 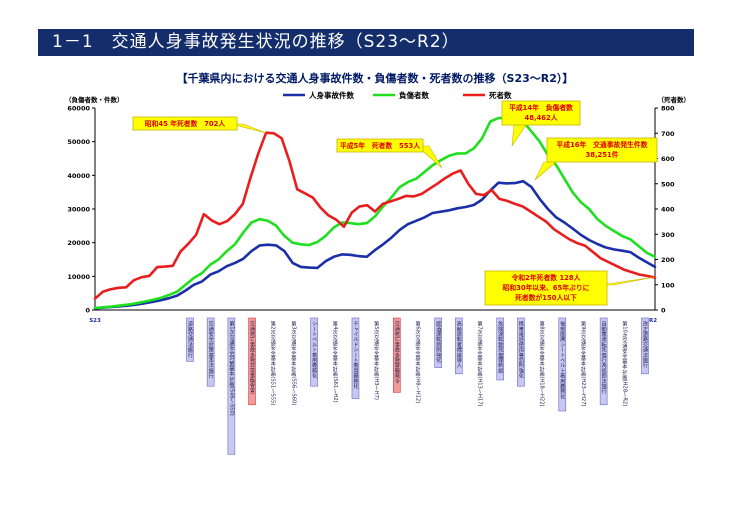 I want to click on event-label-text: 交通死亡事故多発警報発令, so click(x=396, y=352).